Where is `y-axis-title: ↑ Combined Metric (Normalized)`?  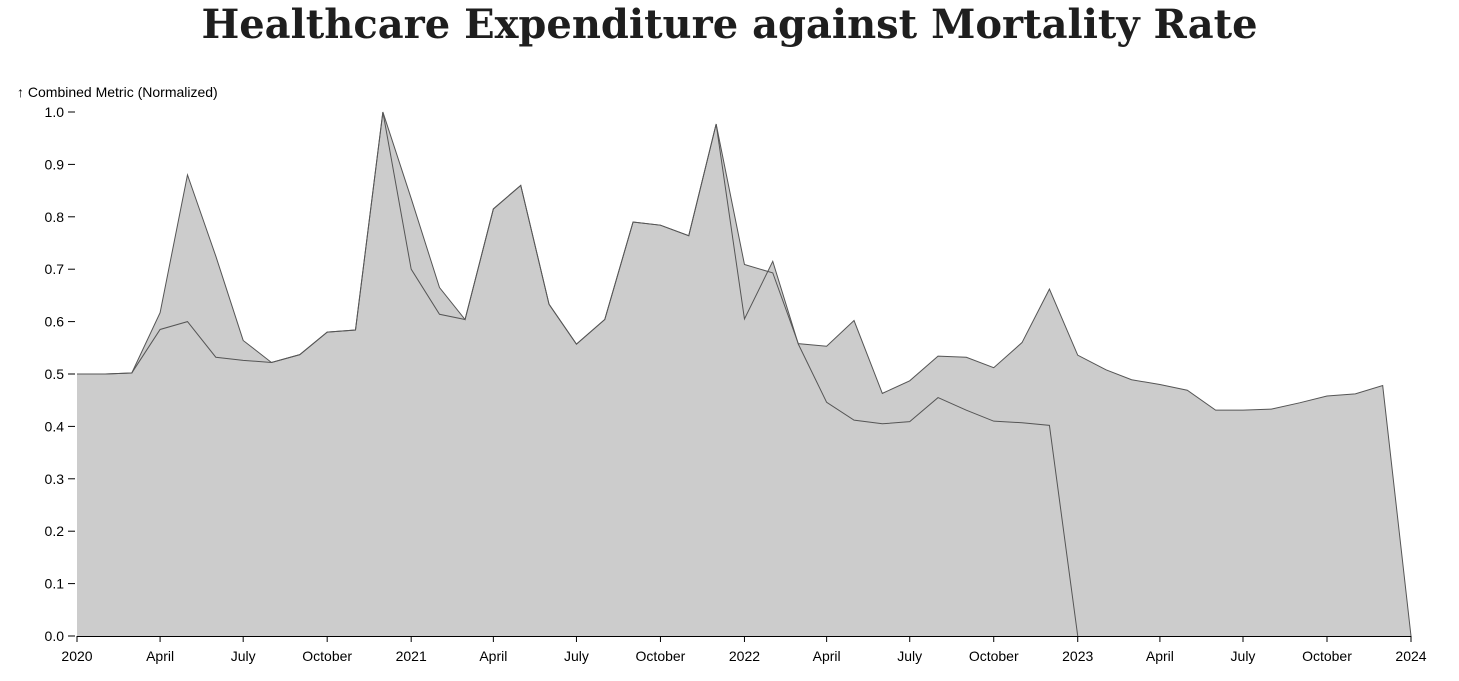
y-axis-title: ↑ Combined Metric (Normalized) is located at coordinates (117, 92).